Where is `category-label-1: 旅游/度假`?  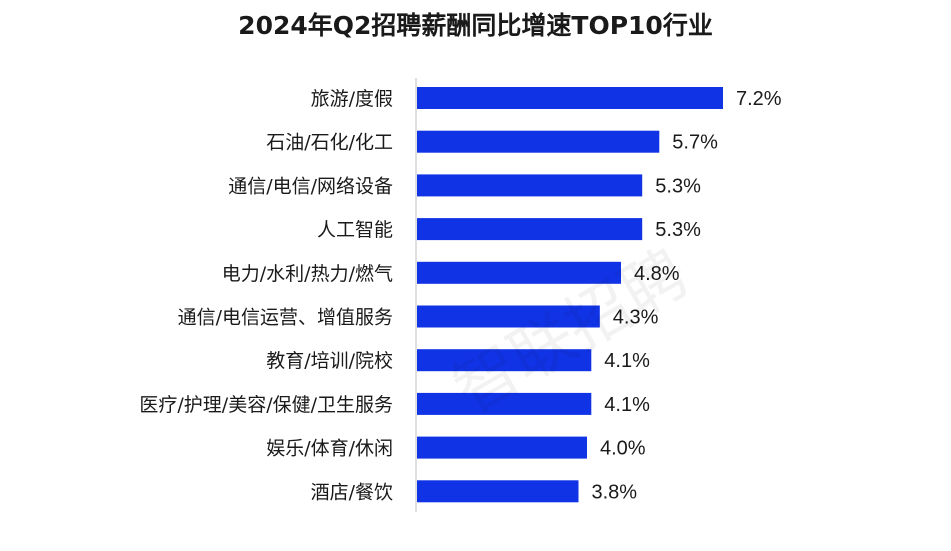 category-label-1: 旅游/度假 is located at coordinates (352, 99).